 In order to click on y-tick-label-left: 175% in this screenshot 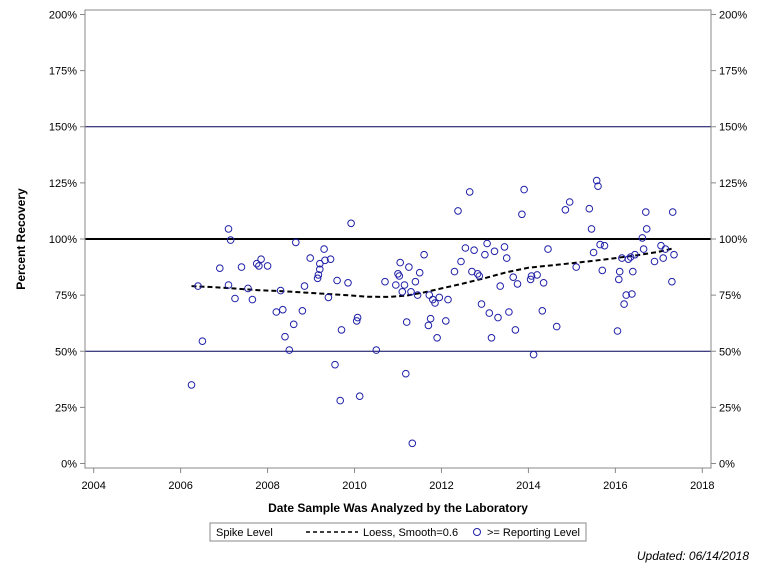, I will do `click(63, 72)`.